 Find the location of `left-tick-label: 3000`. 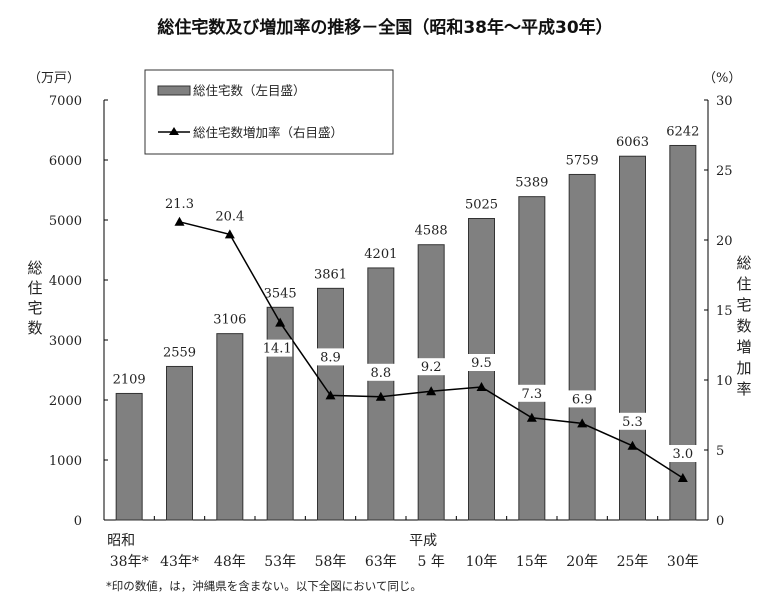

left-tick-label: 3000 is located at coordinates (65, 341).